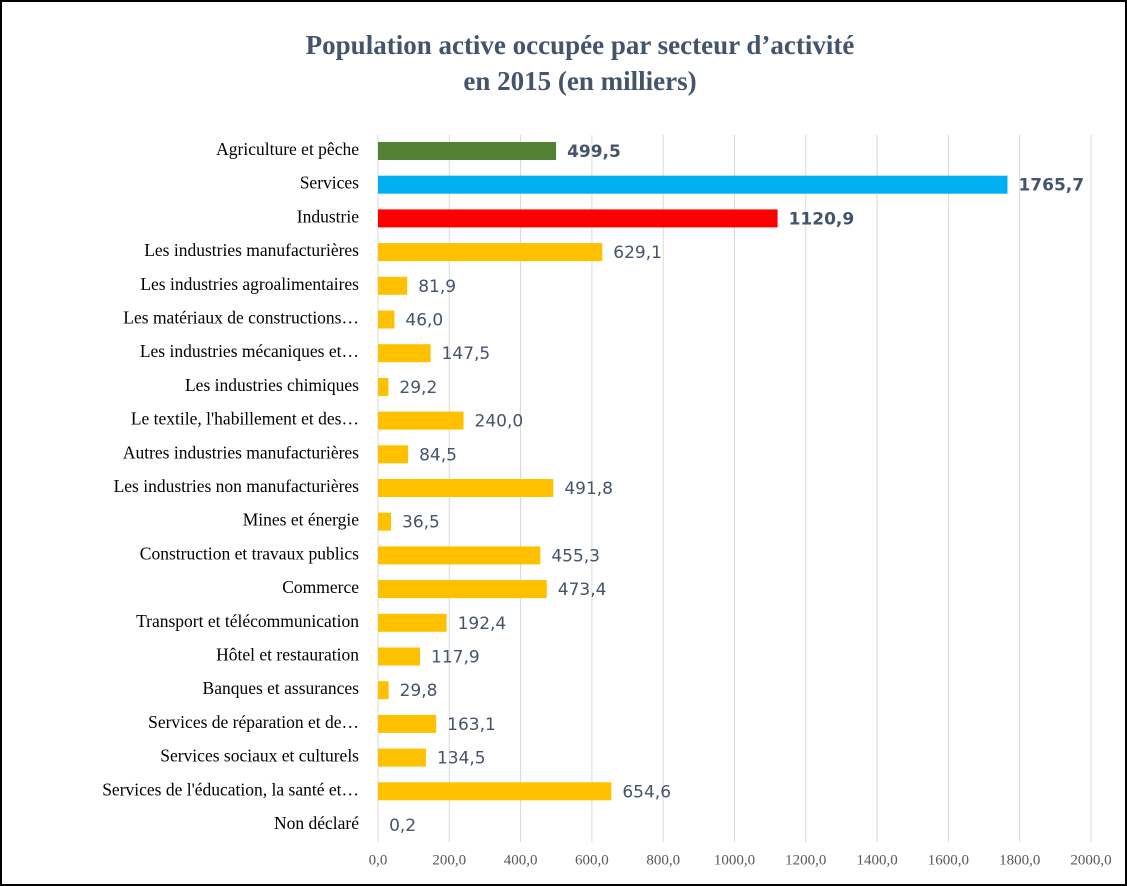 This screenshot has height=886, width=1127. What do you see at coordinates (592, 860) in the screenshot?
I see `x-tick-label: 600,0` at bounding box center [592, 860].